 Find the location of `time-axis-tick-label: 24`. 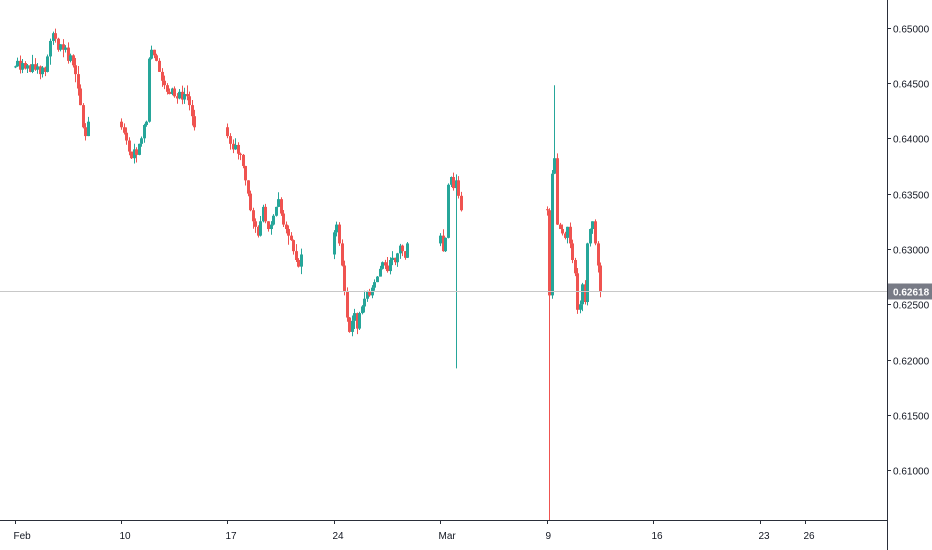

time-axis-tick-label: 24 is located at coordinates (339, 536).